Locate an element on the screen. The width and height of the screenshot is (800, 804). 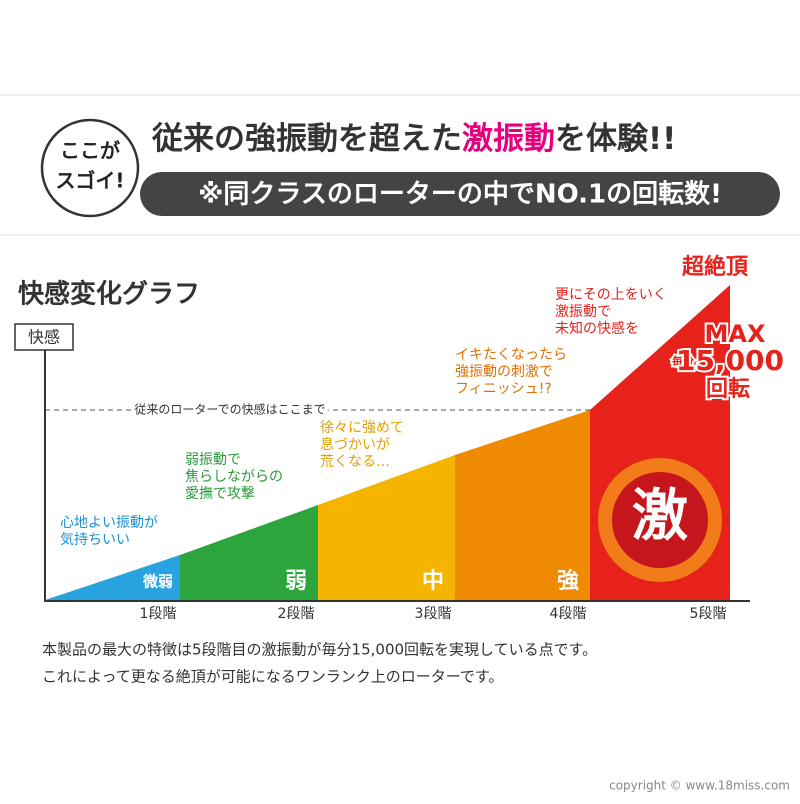
stage-note: 激振動で is located at coordinates (583, 311).